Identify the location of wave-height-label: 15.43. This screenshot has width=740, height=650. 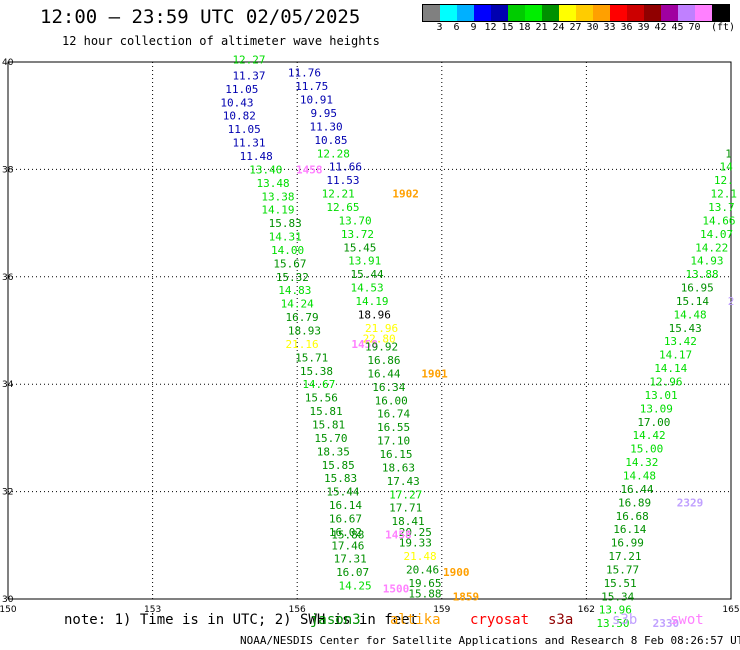
(685, 328).